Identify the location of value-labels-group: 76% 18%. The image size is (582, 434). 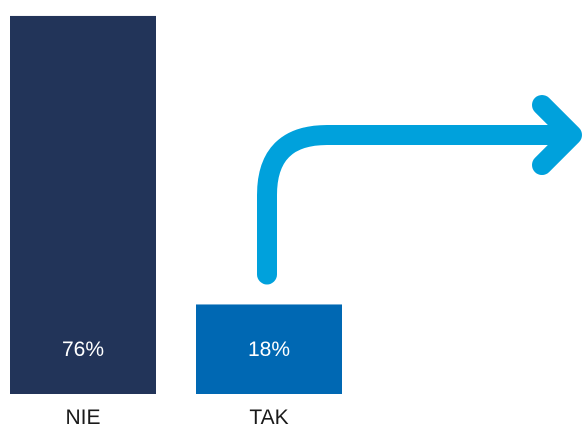
(176, 349).